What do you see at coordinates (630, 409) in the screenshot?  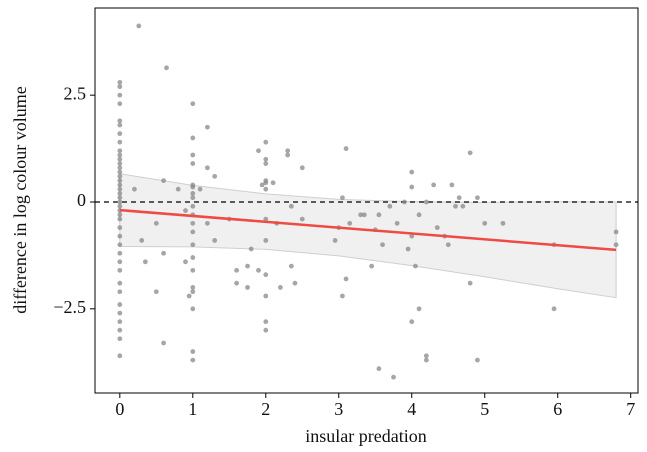 I see `x-tick-label: 7` at bounding box center [630, 409].